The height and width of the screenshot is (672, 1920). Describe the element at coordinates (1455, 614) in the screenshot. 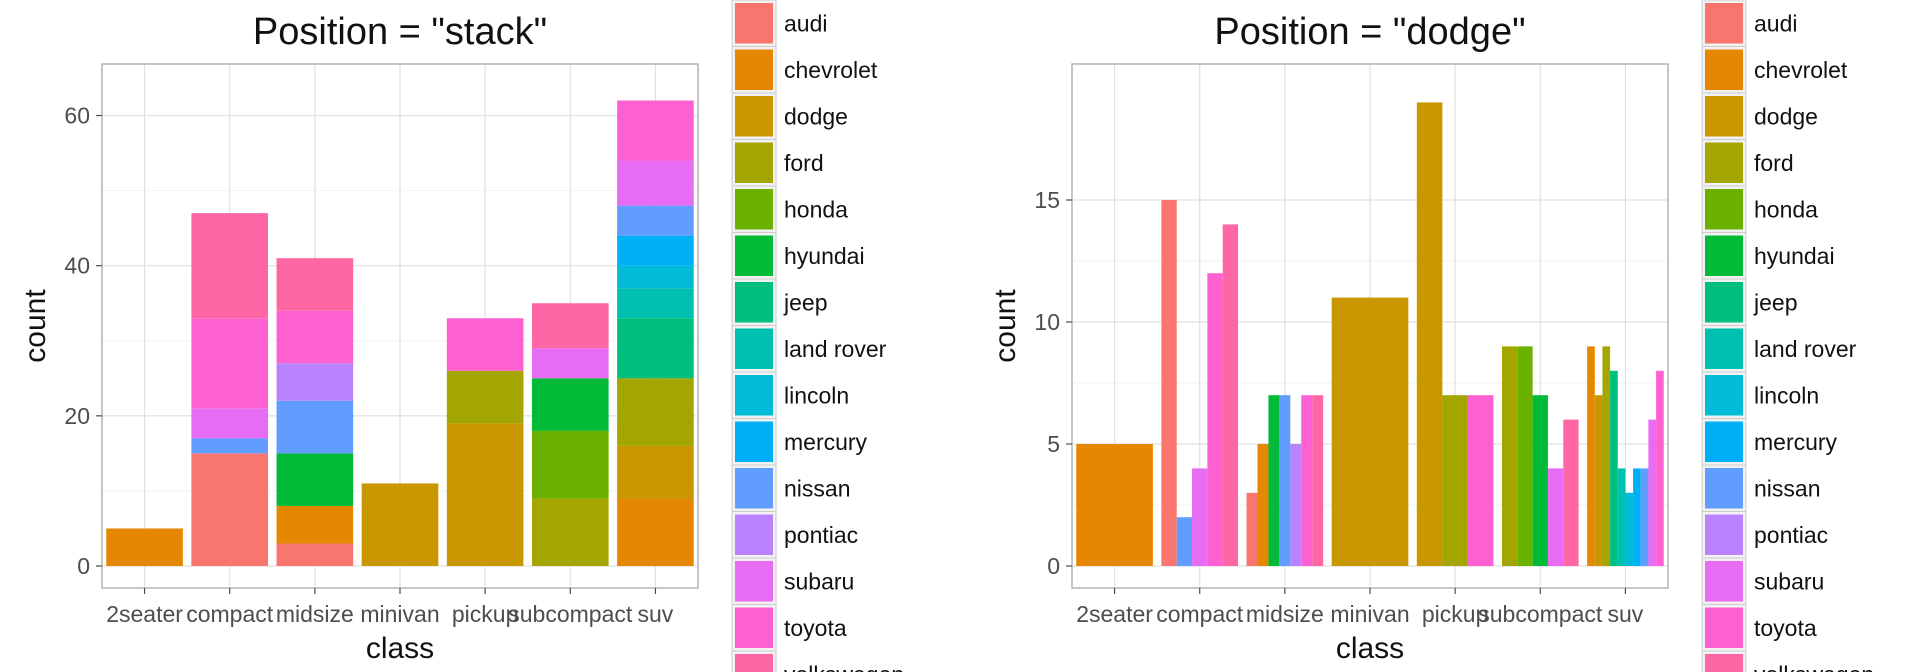

I see `x-tick-label: pickup` at that location.